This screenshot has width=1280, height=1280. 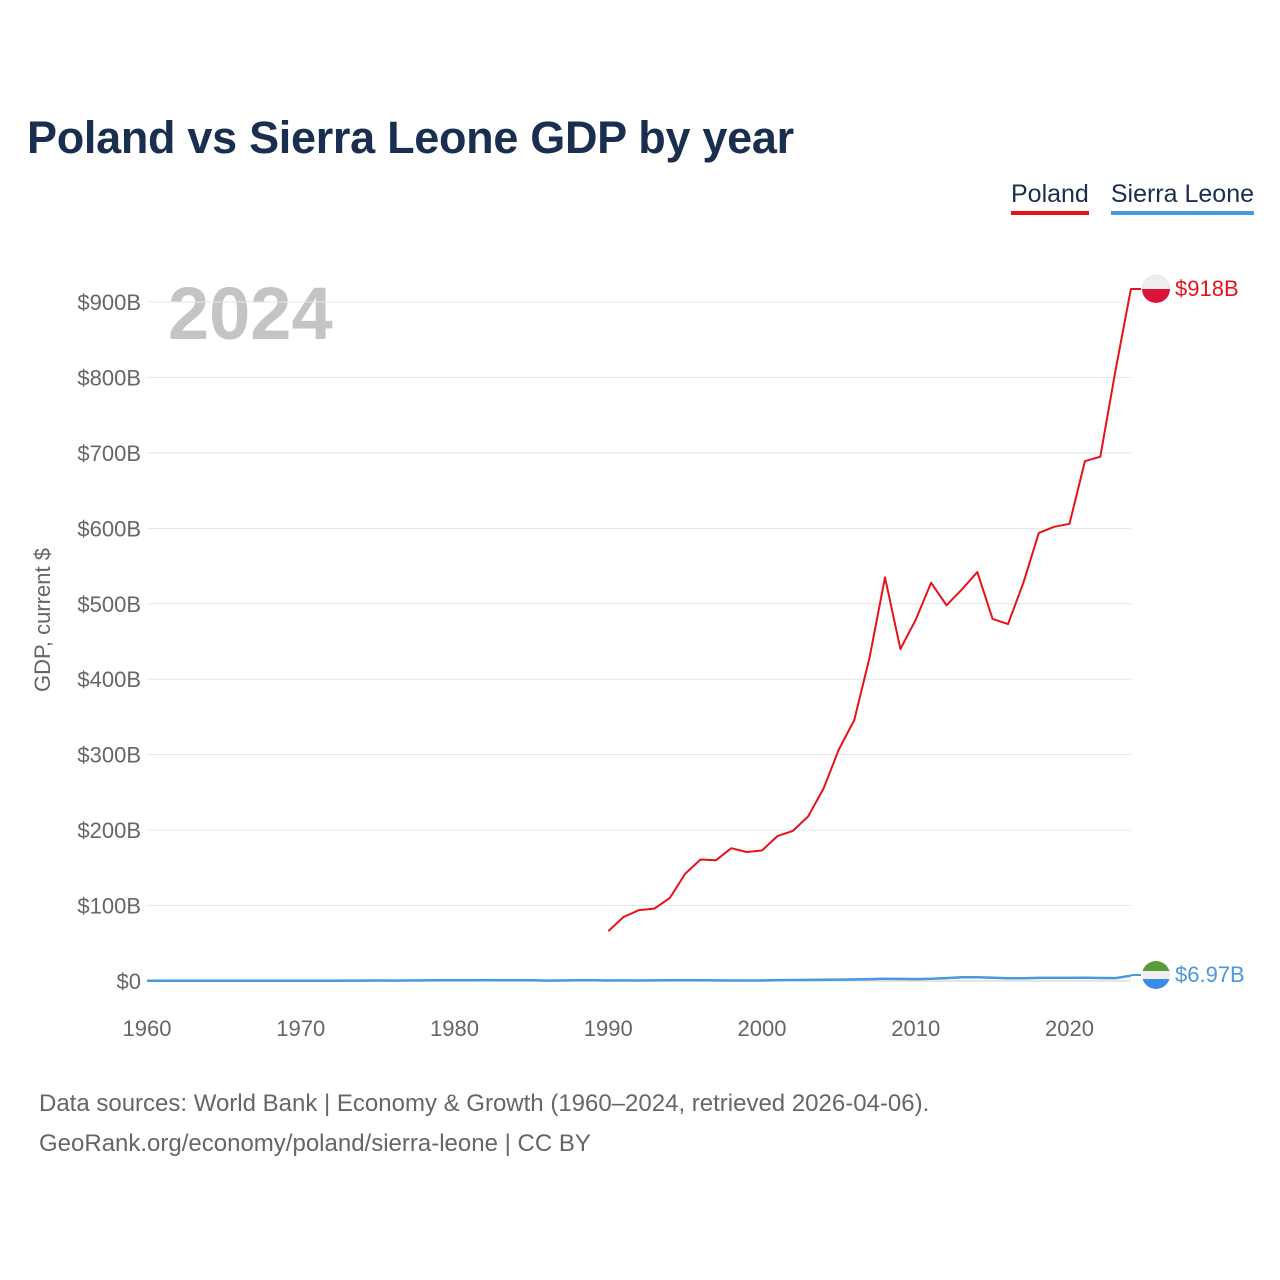 What do you see at coordinates (1156, 282) in the screenshot?
I see `poland-flag-white-half` at bounding box center [1156, 282].